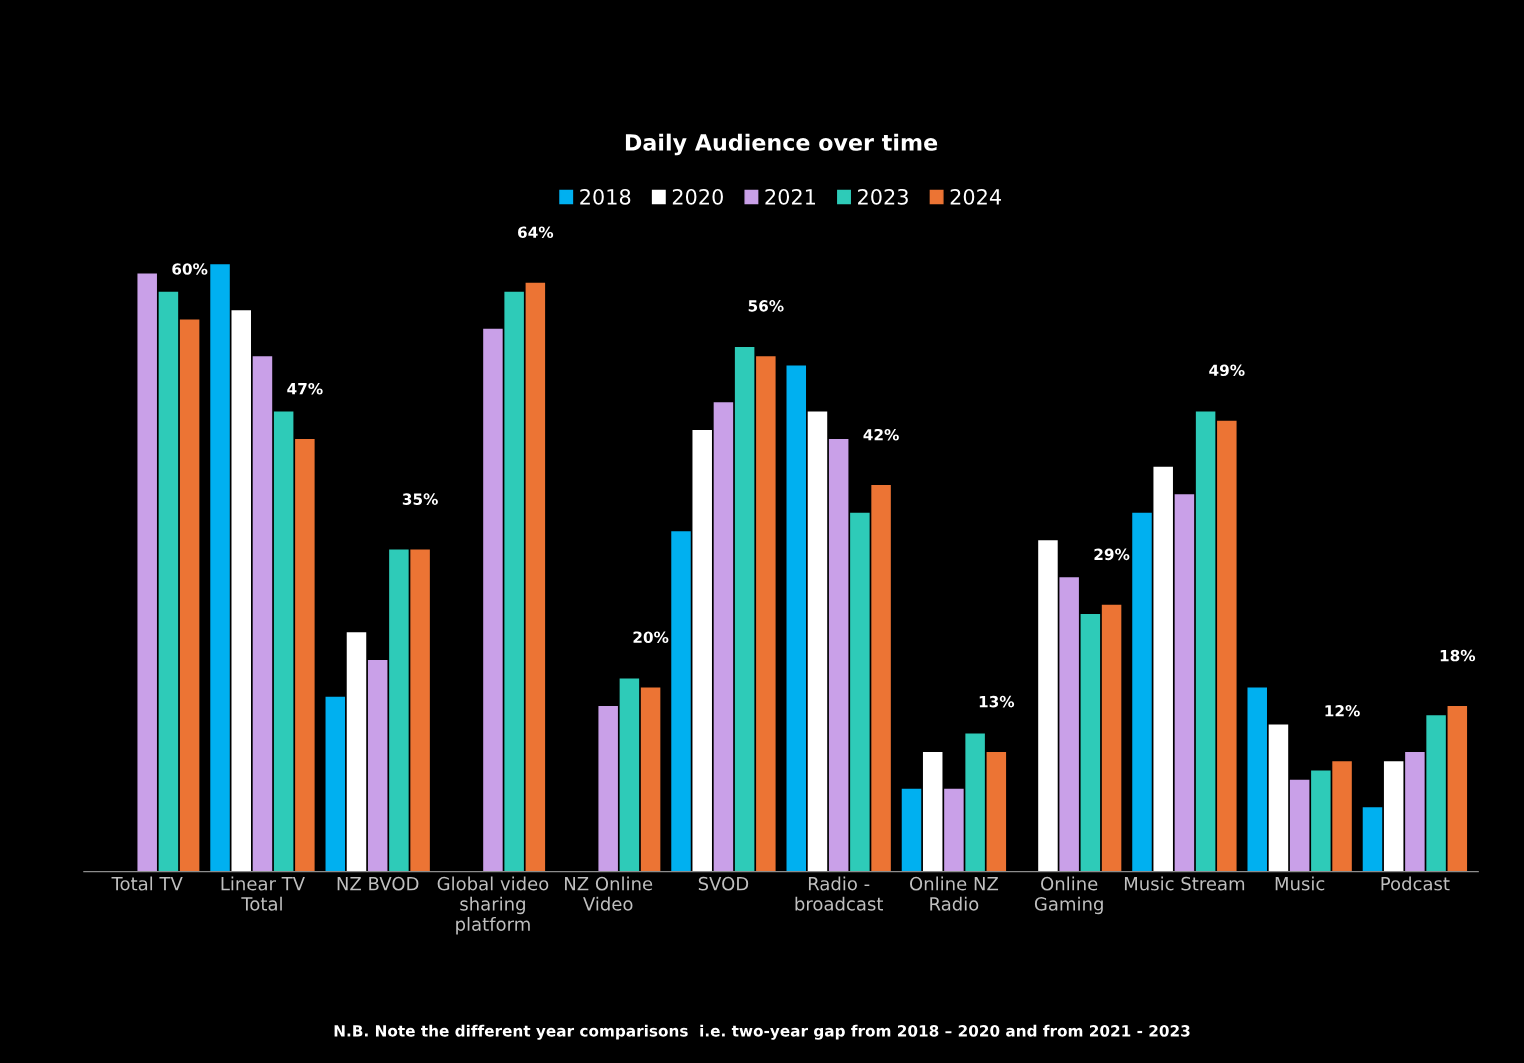 The image size is (1524, 1063). What do you see at coordinates (697, 196) in the screenshot?
I see `legend-label: 2020` at bounding box center [697, 196].